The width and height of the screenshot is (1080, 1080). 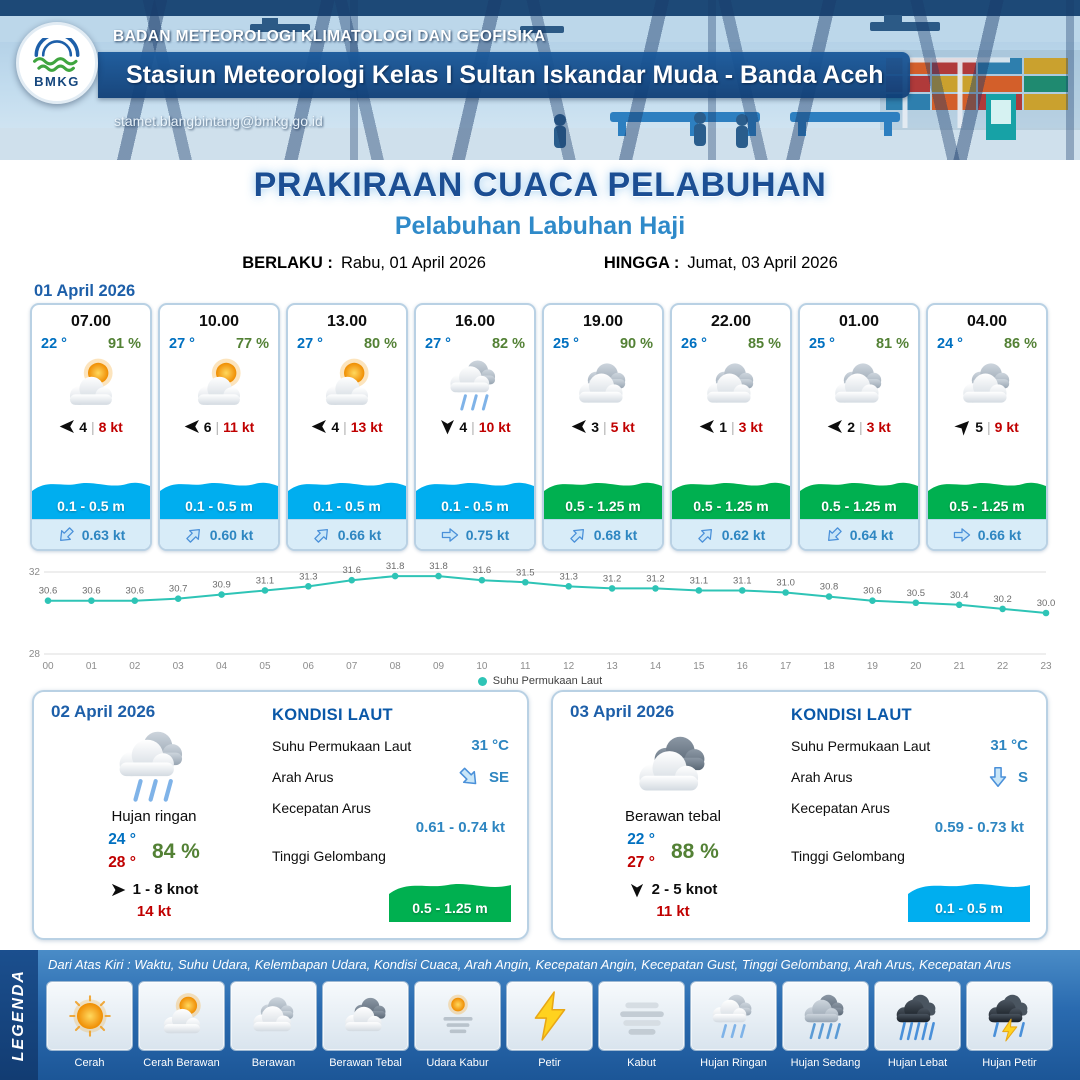 I want to click on sst-label: Suhu Permukaan Laut, so click(x=342, y=745).